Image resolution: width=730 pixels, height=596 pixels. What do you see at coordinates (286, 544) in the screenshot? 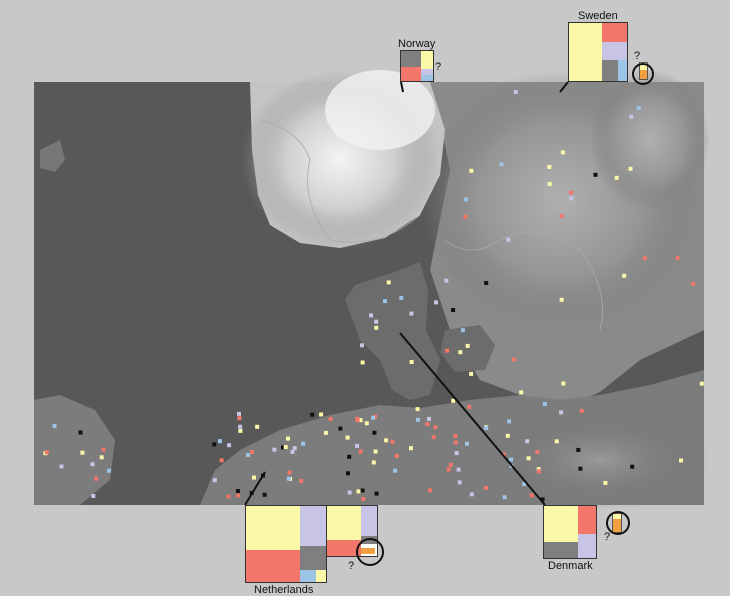
I see `chart-netherlands` at bounding box center [286, 544].